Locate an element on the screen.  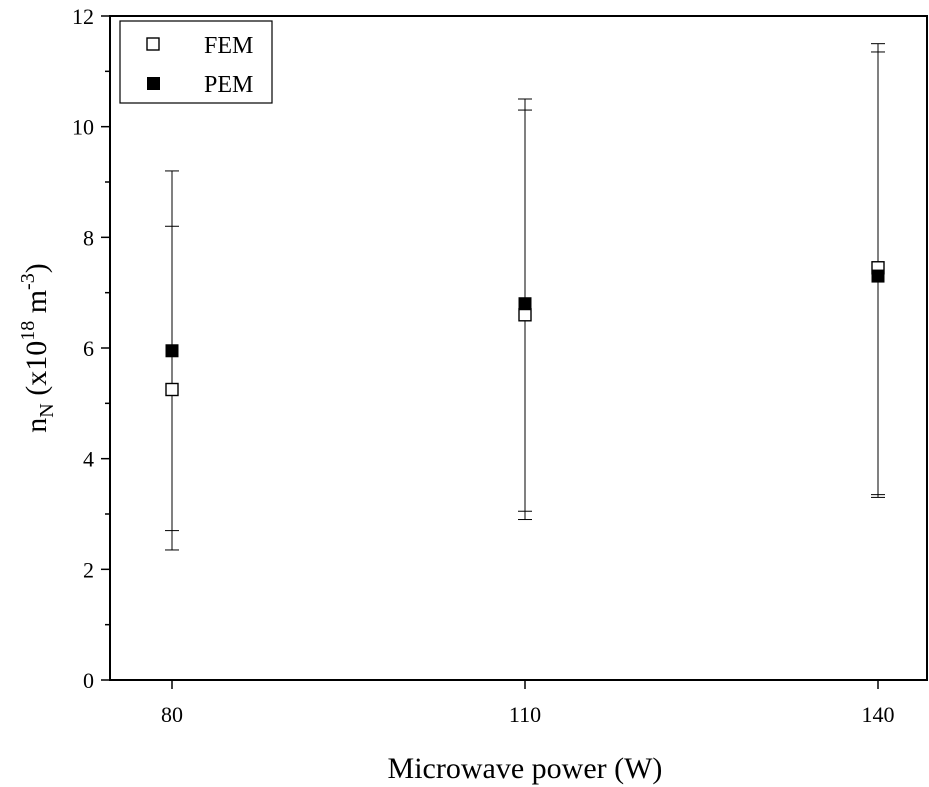
legend-pem-label: PEM is located at coordinates (228, 85).